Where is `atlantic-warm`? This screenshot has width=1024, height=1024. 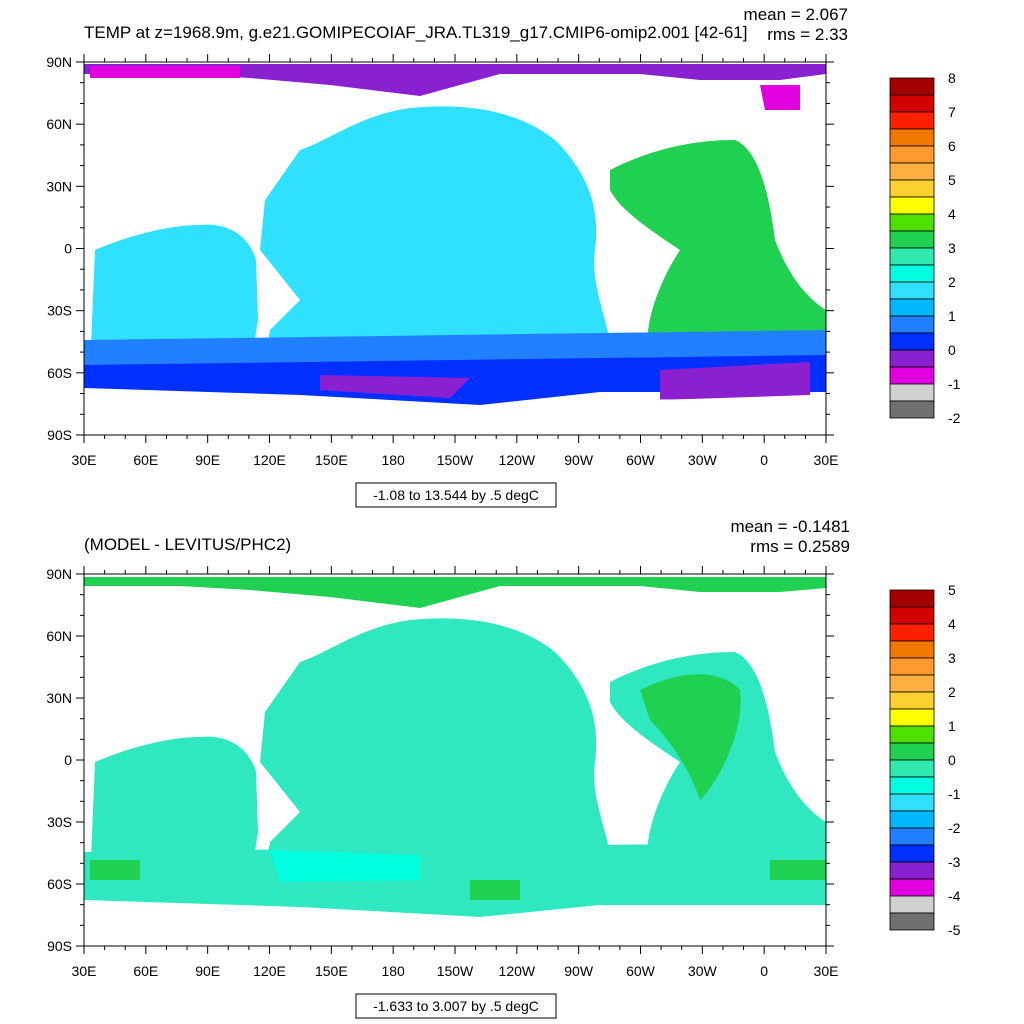 atlantic-warm is located at coordinates (690, 737).